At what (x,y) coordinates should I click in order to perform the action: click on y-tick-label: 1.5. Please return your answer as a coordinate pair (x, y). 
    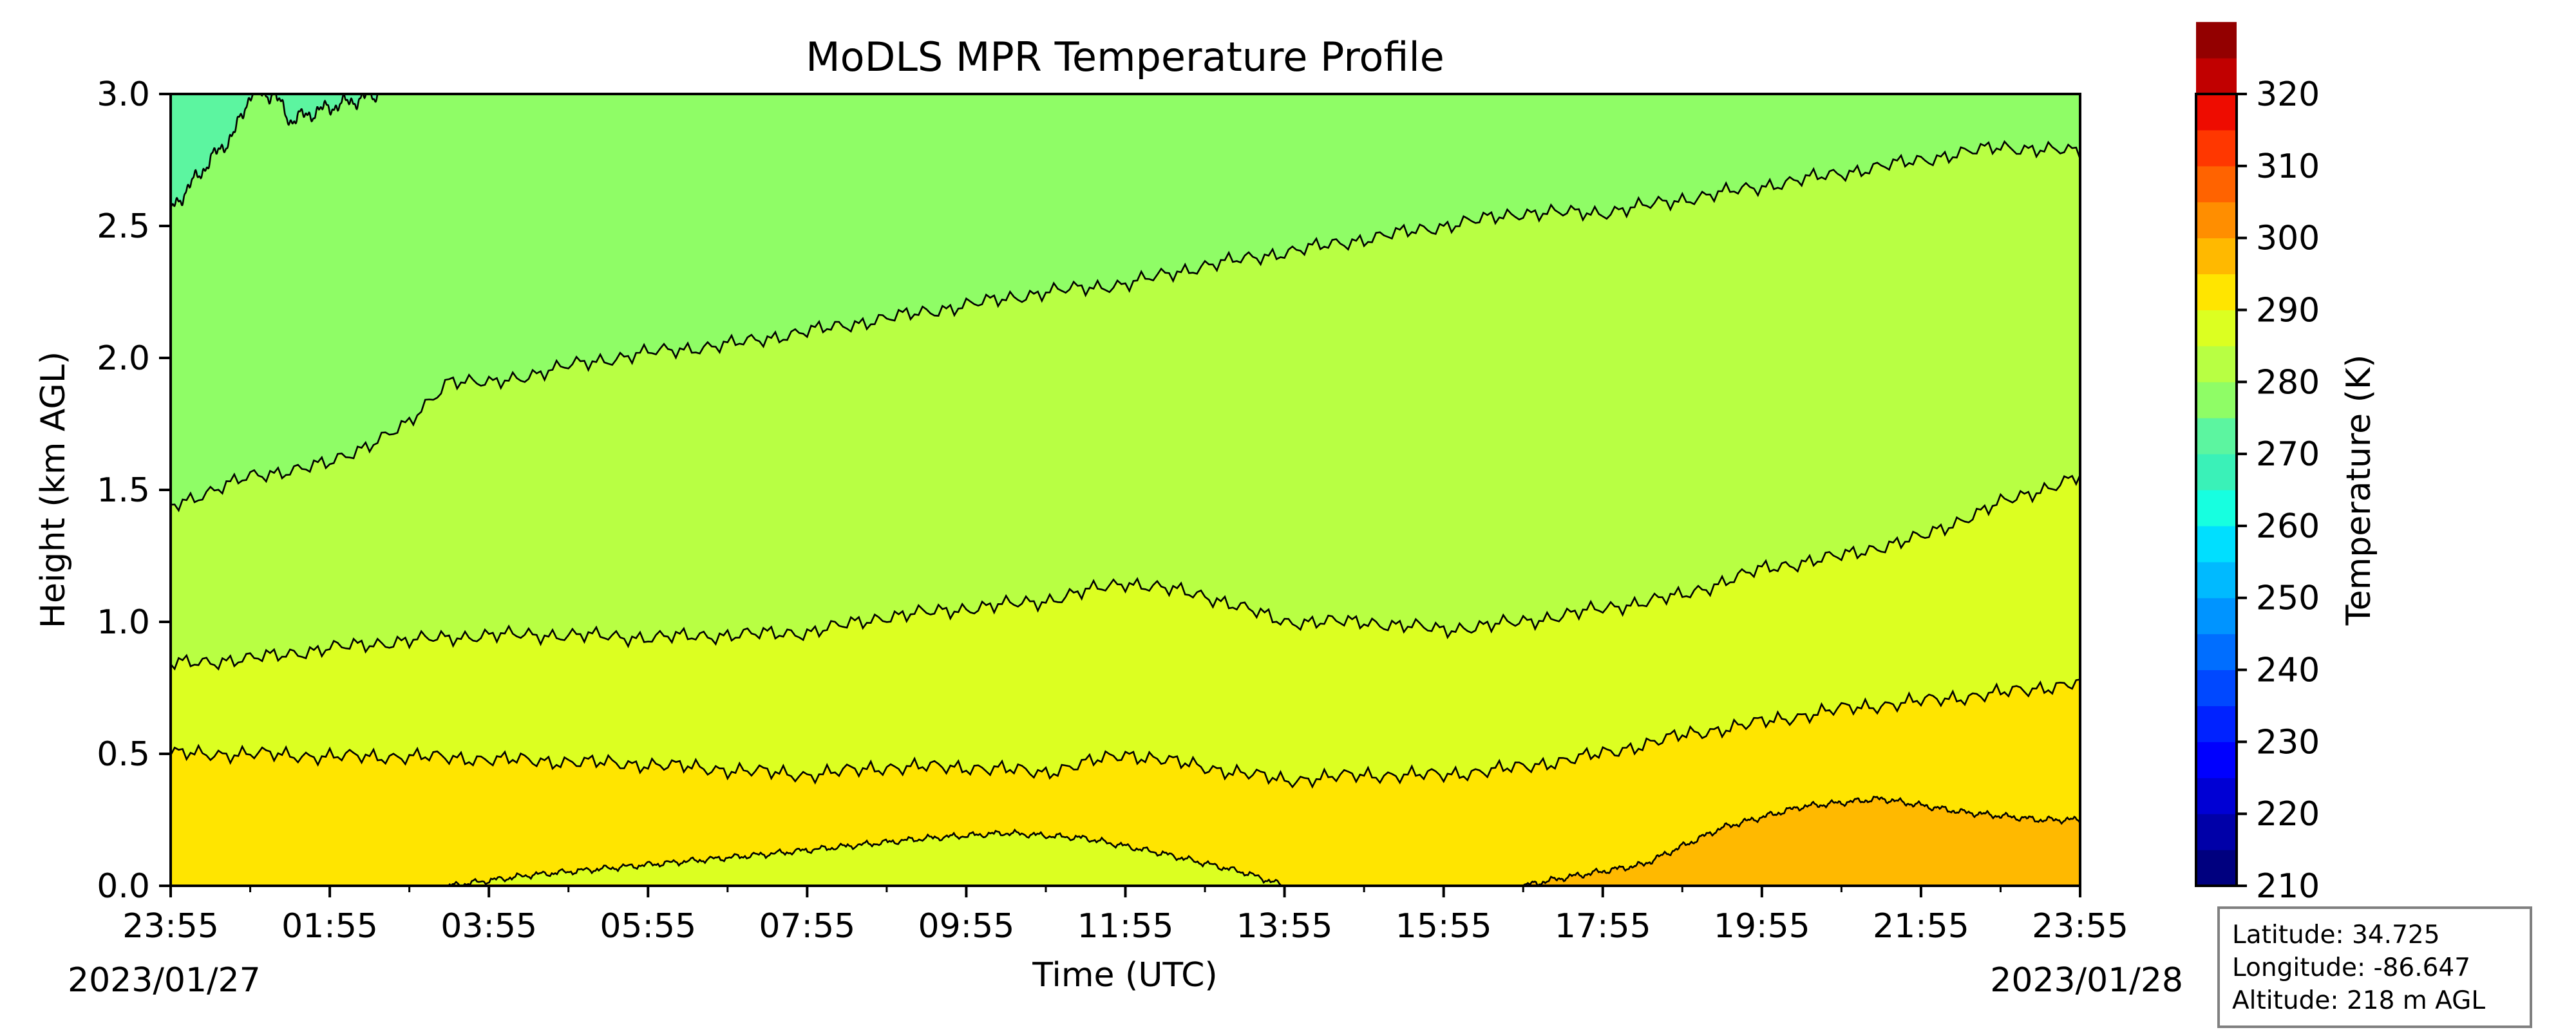
    Looking at the image, I should click on (124, 491).